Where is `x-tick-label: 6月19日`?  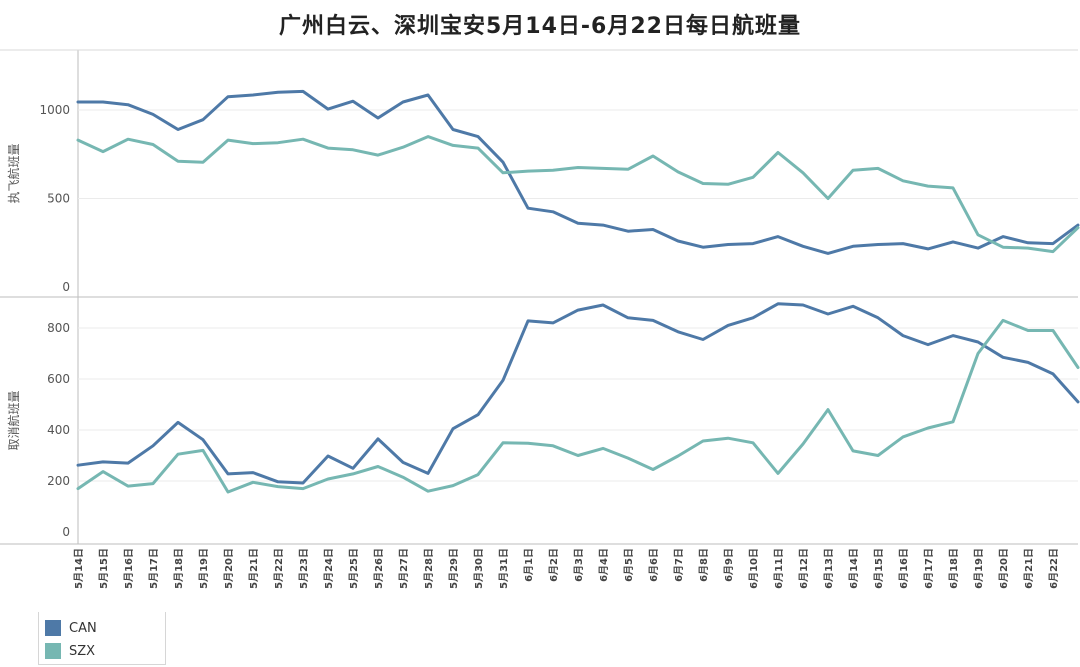
x-tick-label: 6月19日 is located at coordinates (979, 568).